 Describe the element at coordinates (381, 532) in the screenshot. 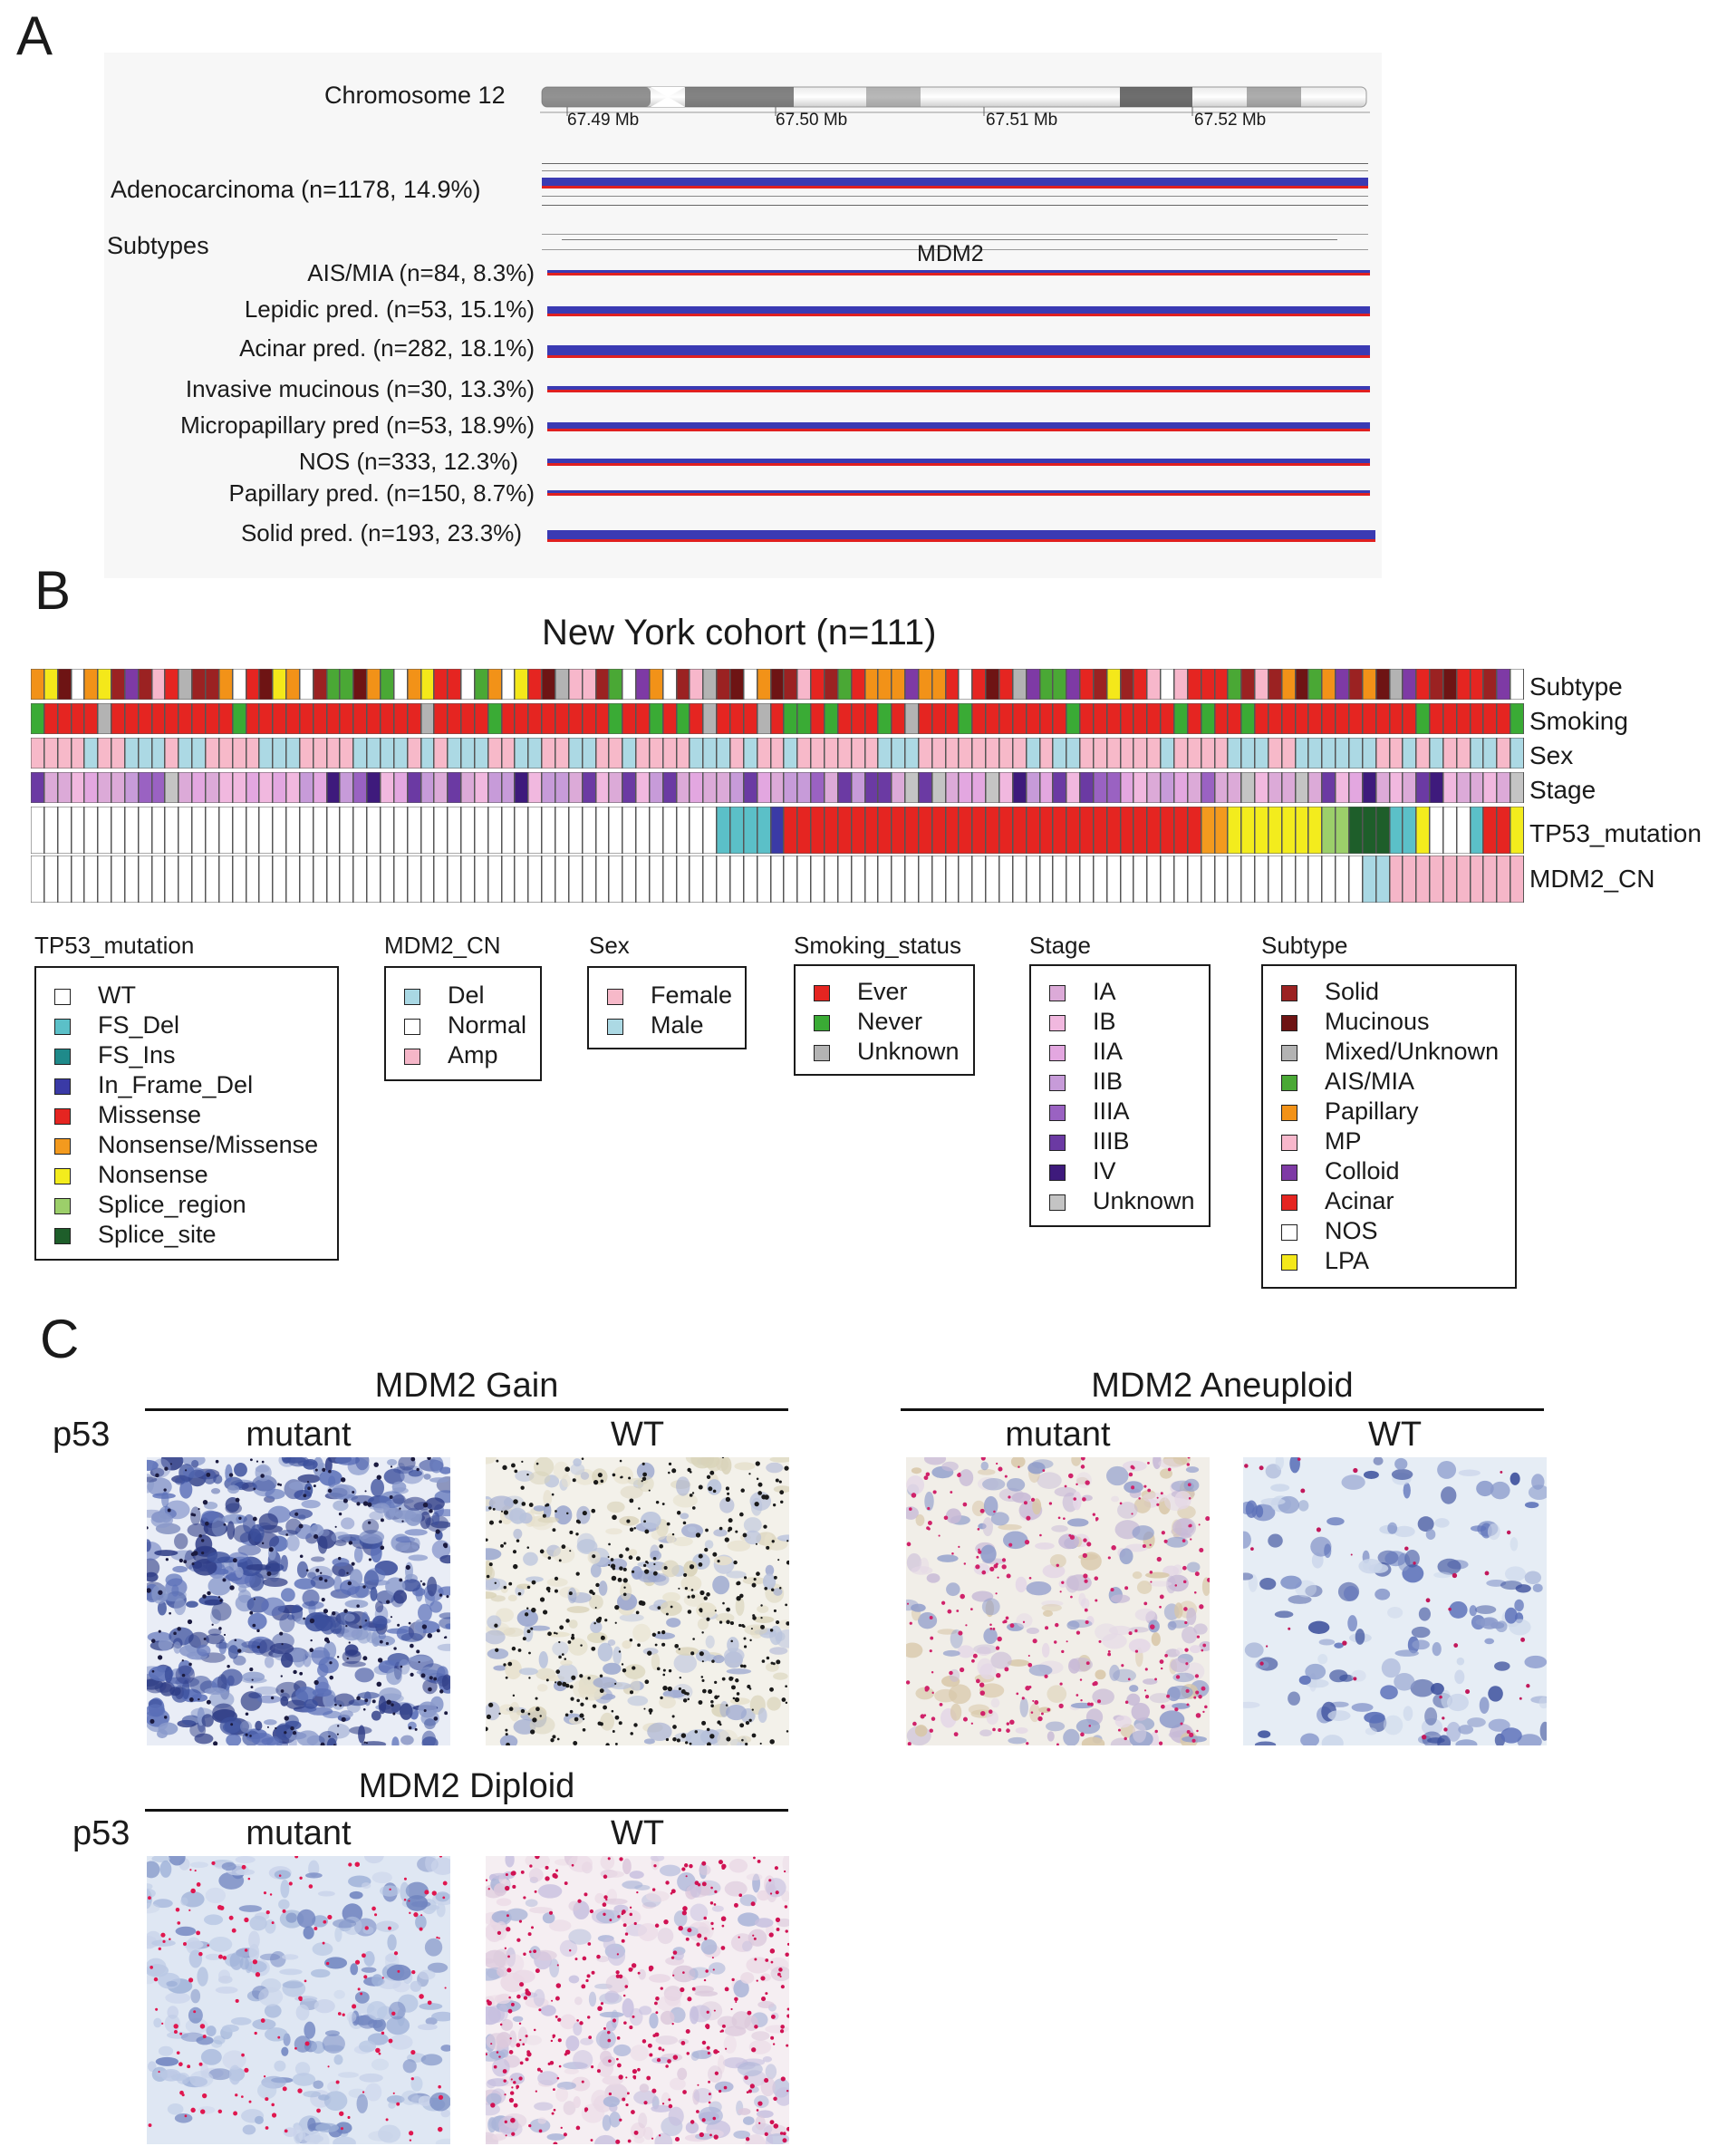

I see `subtype-row-label: Solid pred. (n=193, 23.3%)` at that location.